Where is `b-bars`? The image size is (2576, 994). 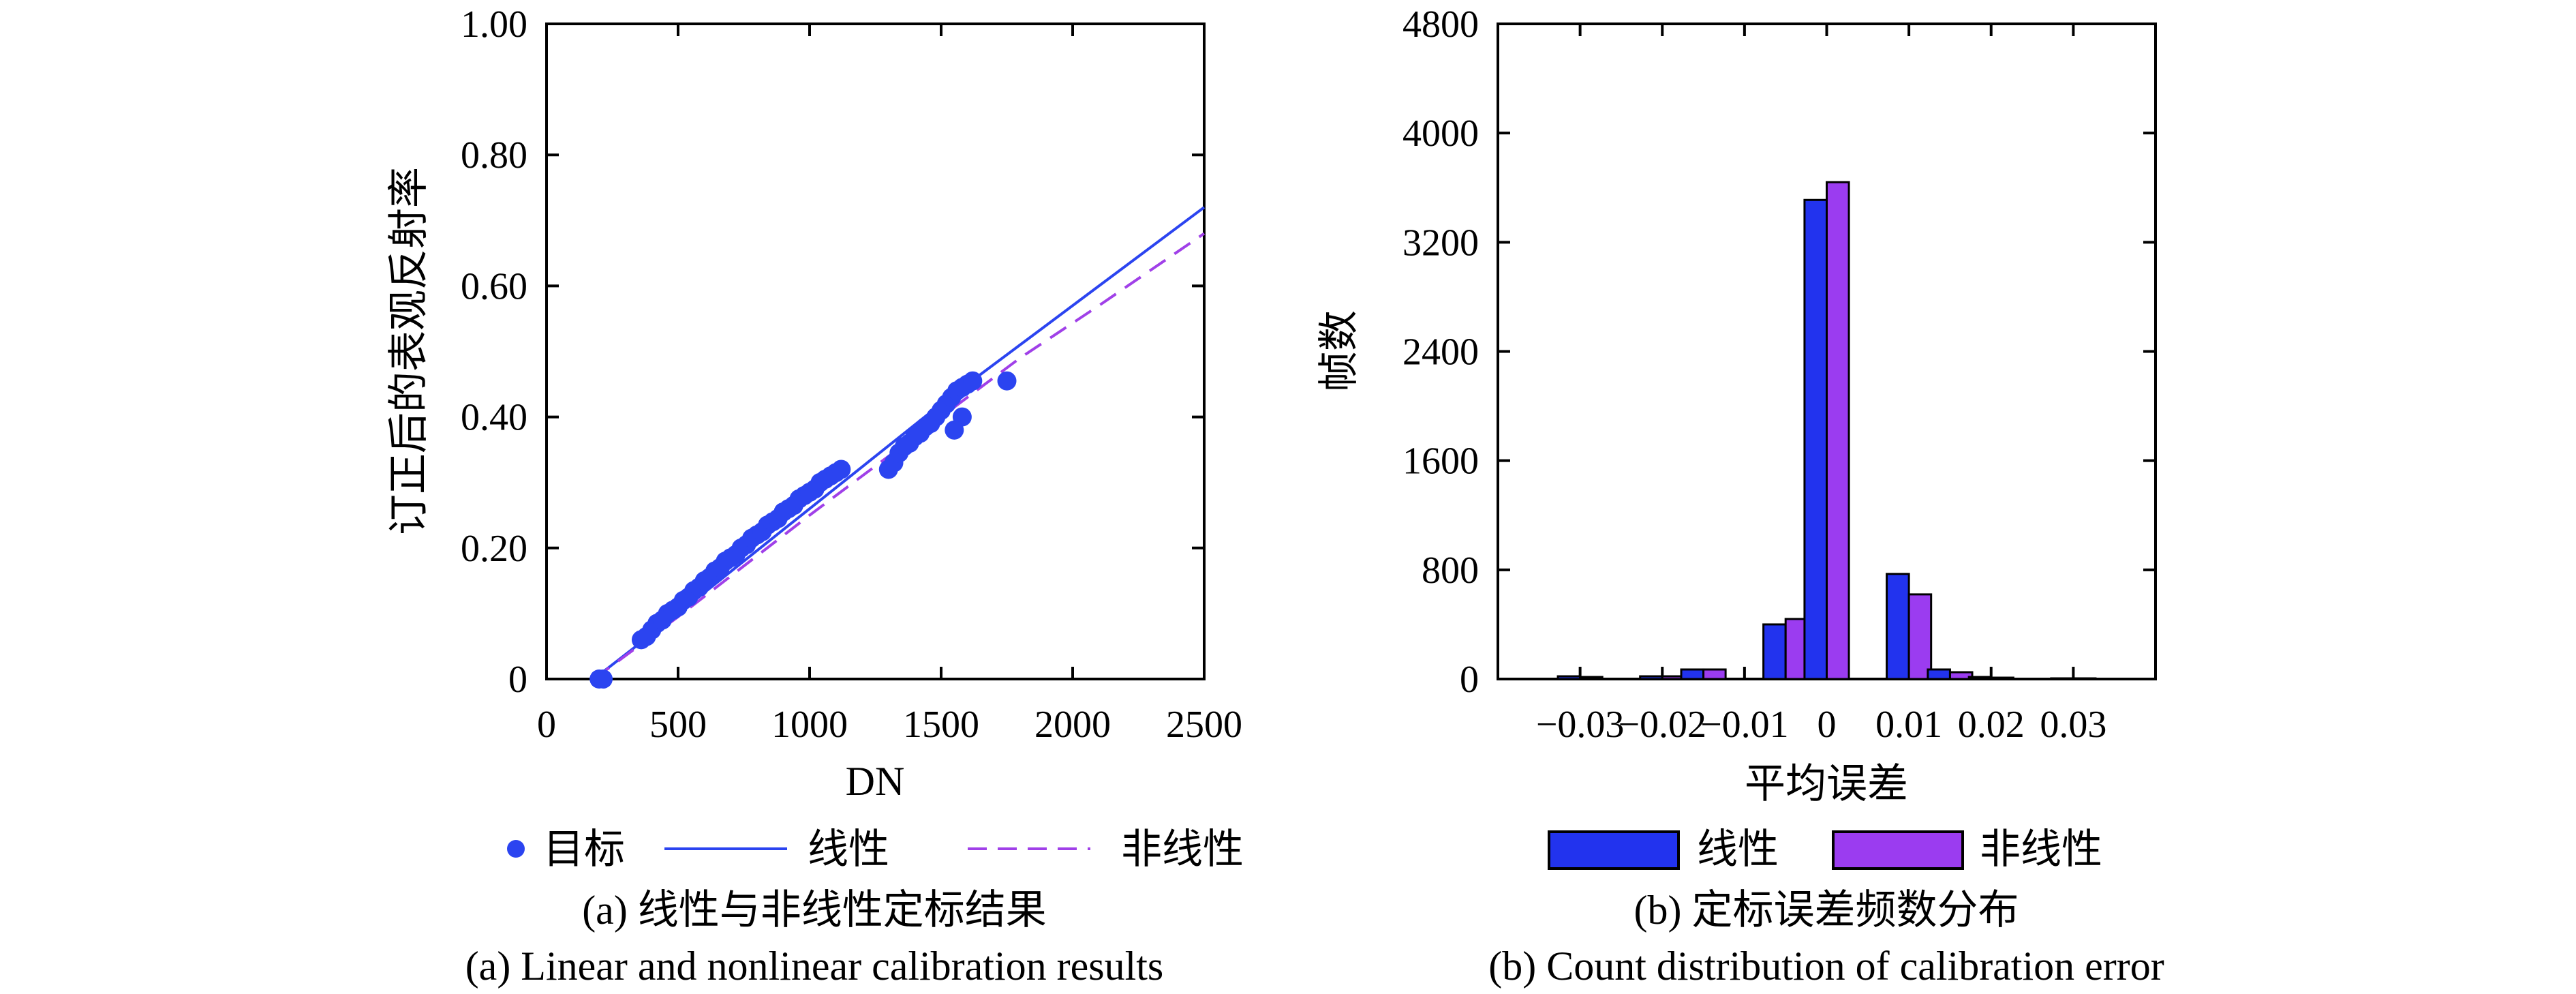
b-bars is located at coordinates (1827, 430).